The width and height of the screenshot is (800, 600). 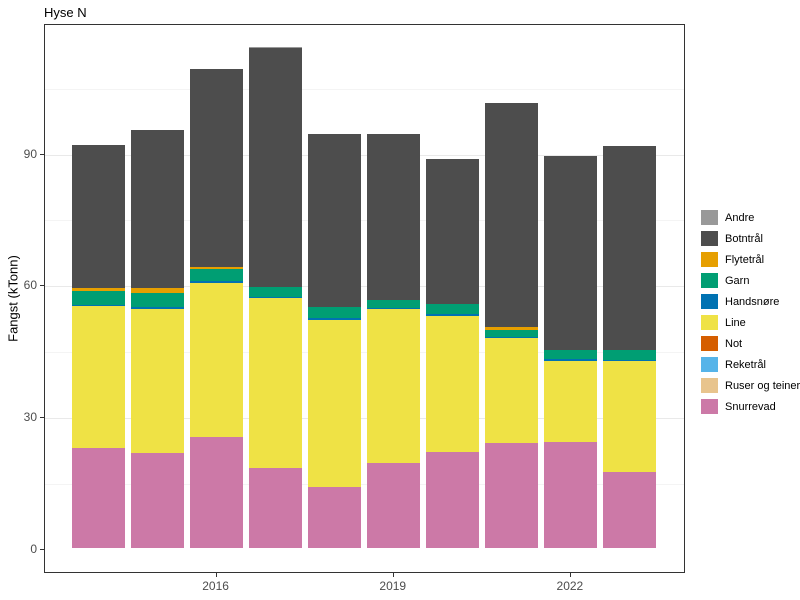 I want to click on legend-label: Flytetrål, so click(x=745, y=259).